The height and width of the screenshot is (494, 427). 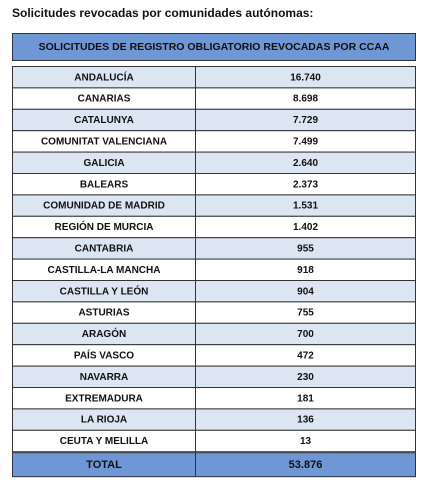 What do you see at coordinates (305, 270) in the screenshot?
I see `revoked-count: 918` at bounding box center [305, 270].